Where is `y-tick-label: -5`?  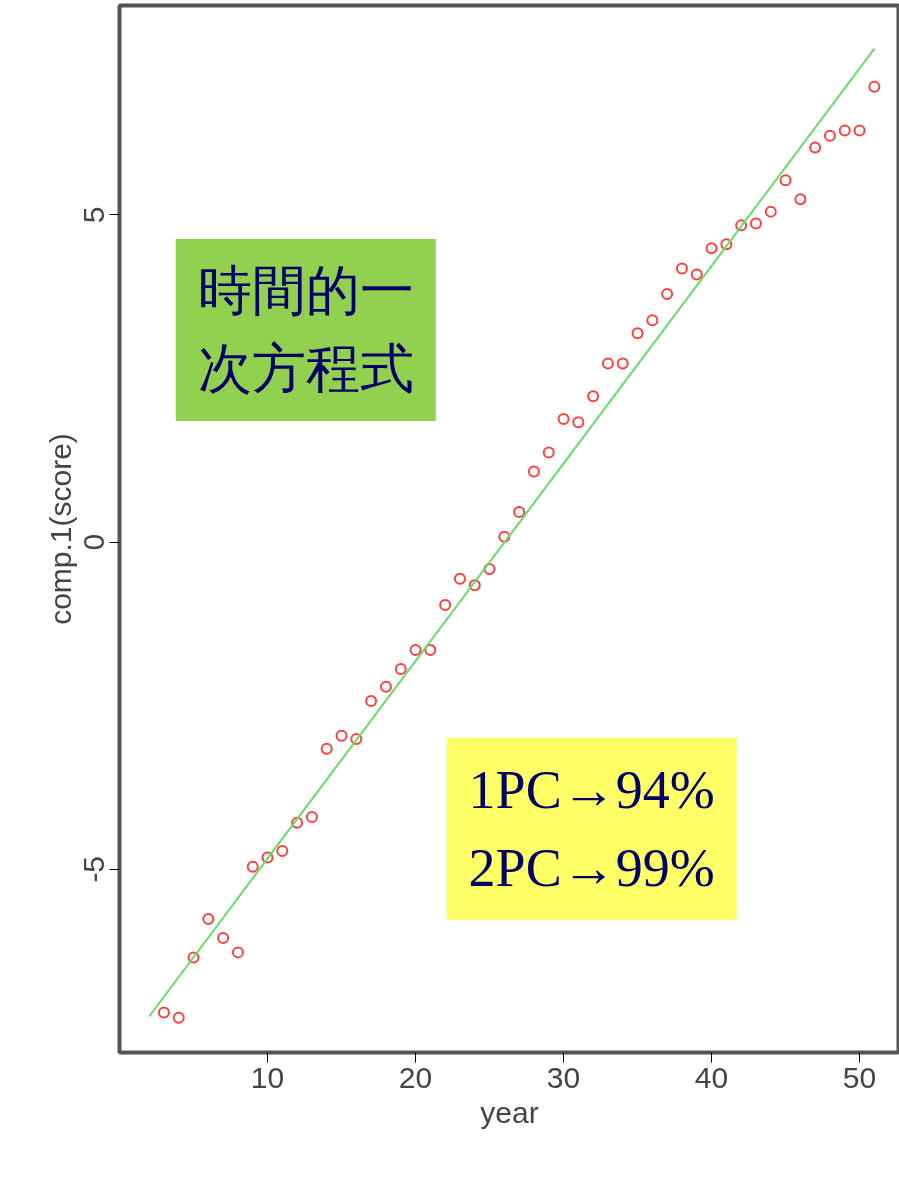 y-tick-label: -5 is located at coordinates (94, 869).